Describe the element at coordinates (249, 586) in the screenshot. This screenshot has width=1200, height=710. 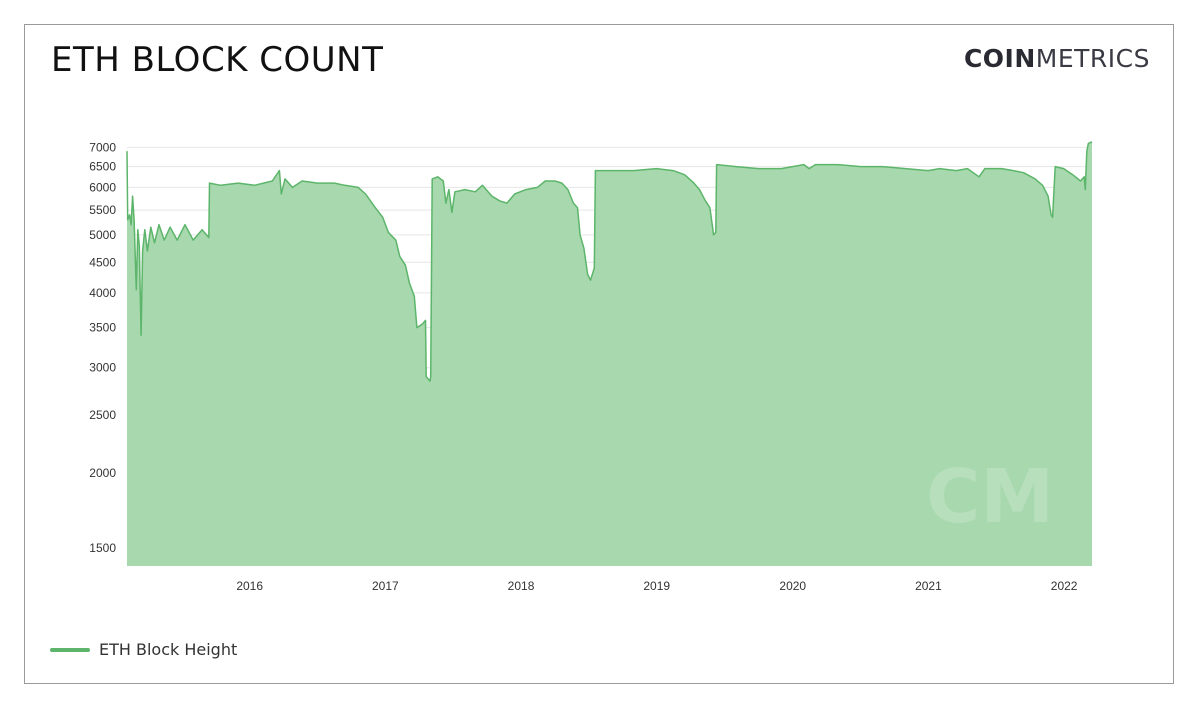
I see `x-tick-label: 2016` at that location.